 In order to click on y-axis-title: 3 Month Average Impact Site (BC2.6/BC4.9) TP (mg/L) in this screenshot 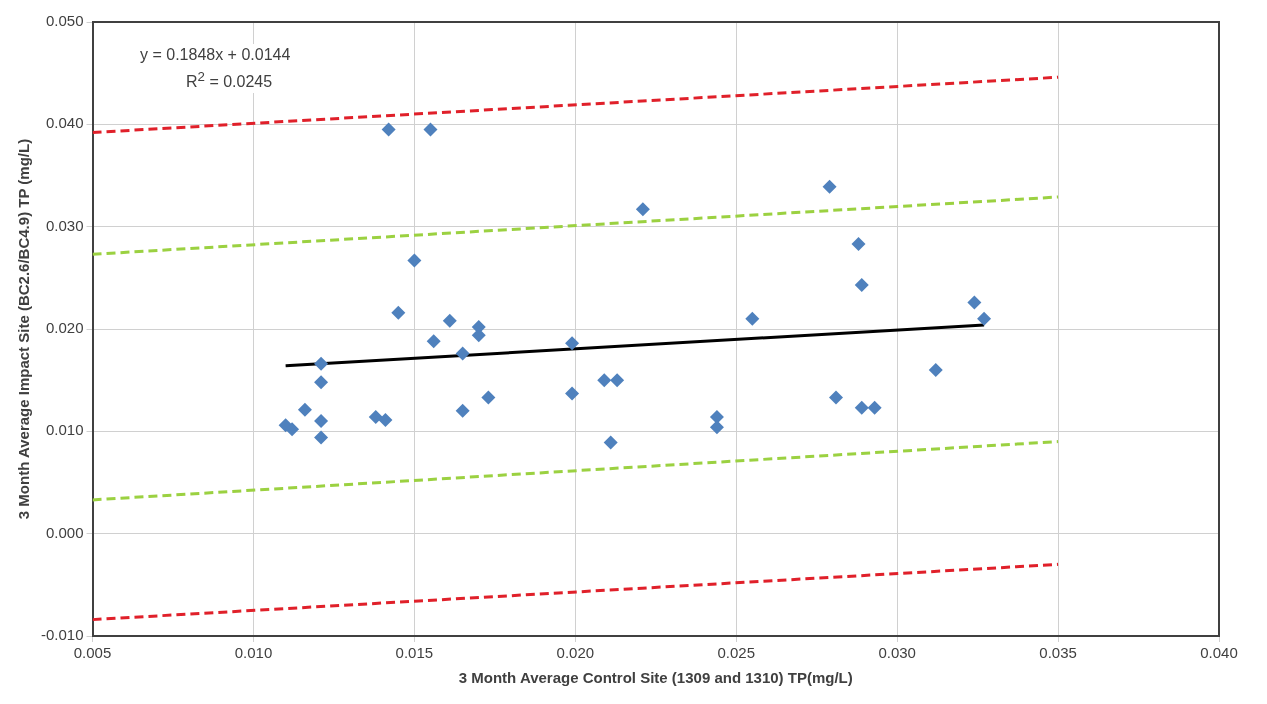, I will do `click(24, 329)`.